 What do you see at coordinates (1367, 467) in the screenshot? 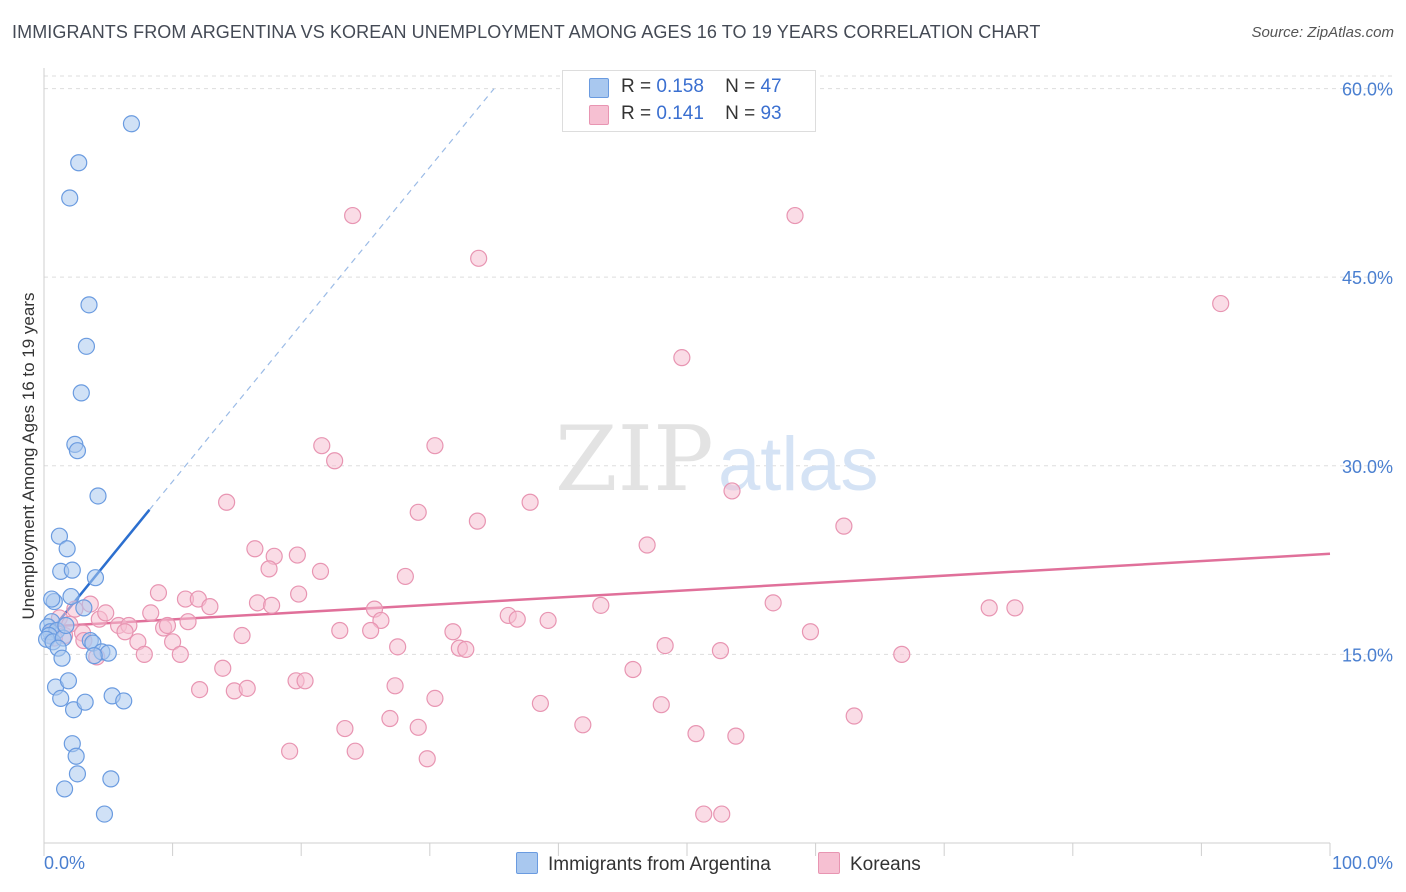
I see `y-tick-label: 30.0%` at bounding box center [1367, 467].